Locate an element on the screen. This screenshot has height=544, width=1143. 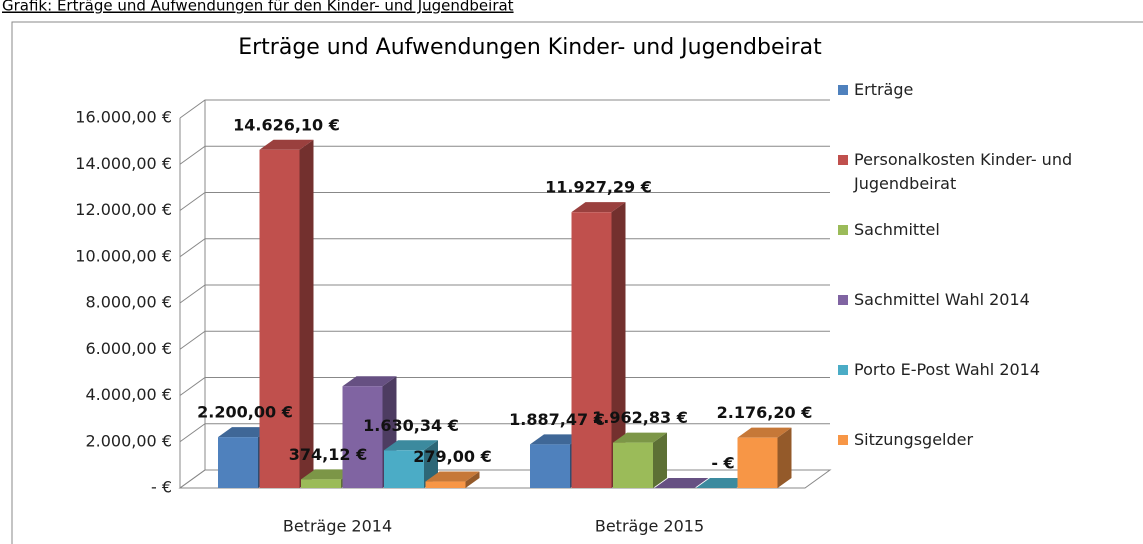
legend-label: Porto E-Post Wahl 2014 is located at coordinates (947, 369).